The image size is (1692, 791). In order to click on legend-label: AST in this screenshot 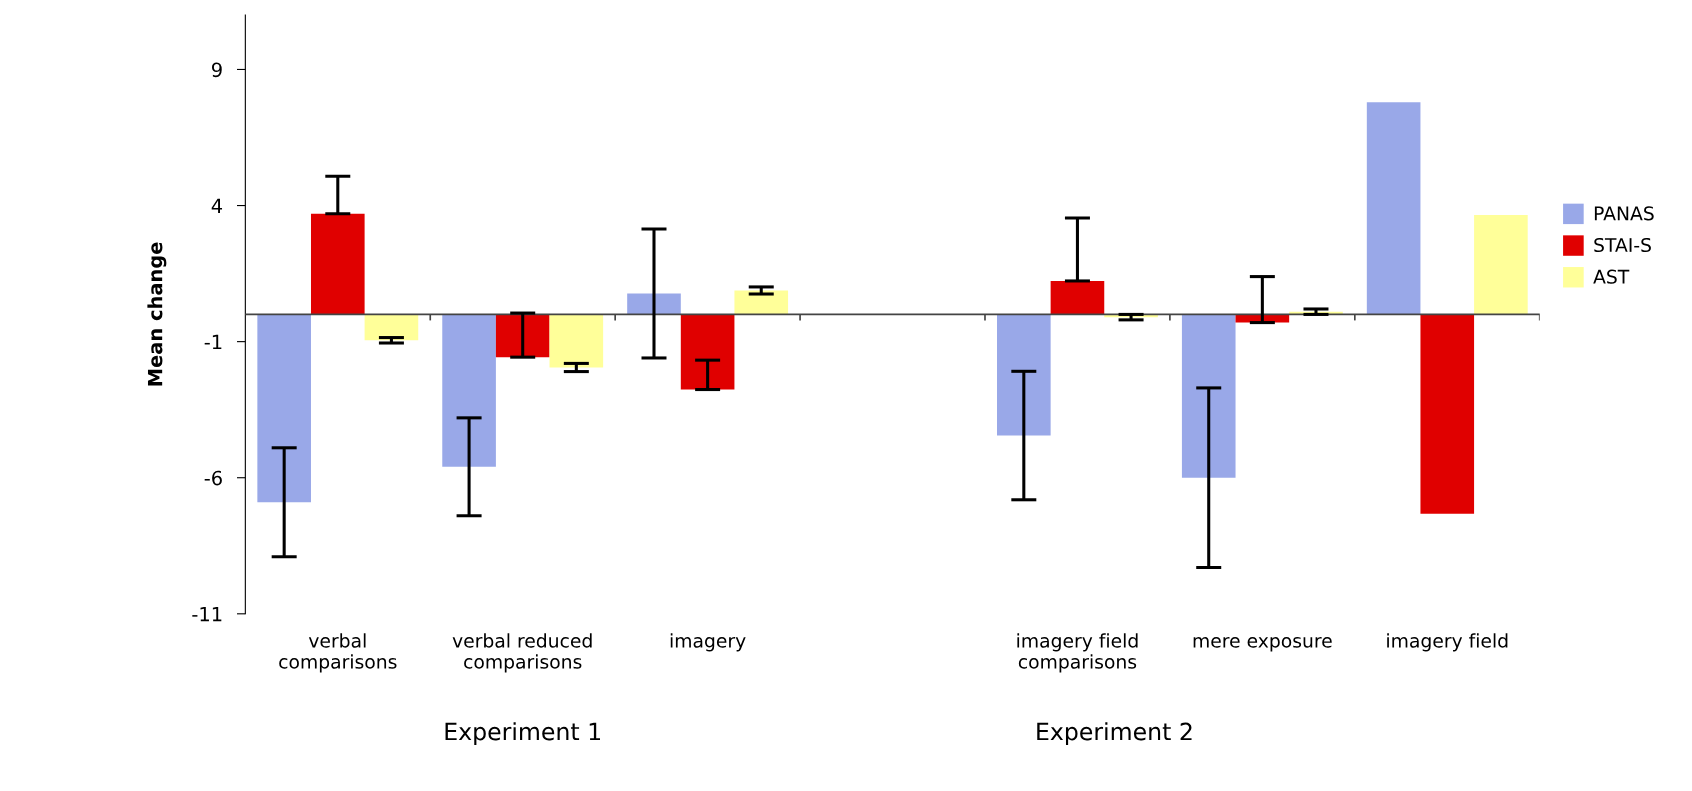, I will do `click(1611, 276)`.